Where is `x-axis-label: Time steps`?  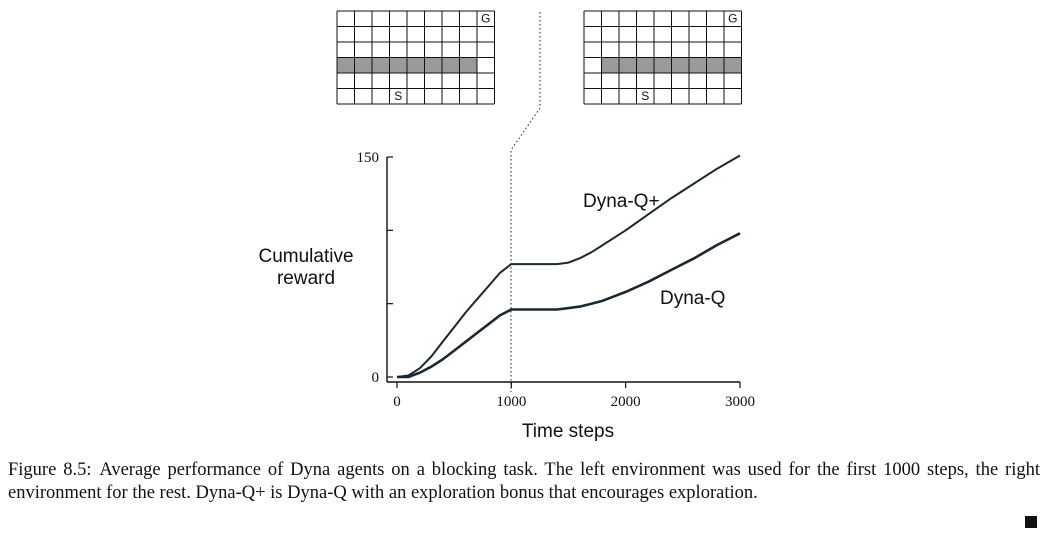
x-axis-label: Time steps is located at coordinates (568, 431).